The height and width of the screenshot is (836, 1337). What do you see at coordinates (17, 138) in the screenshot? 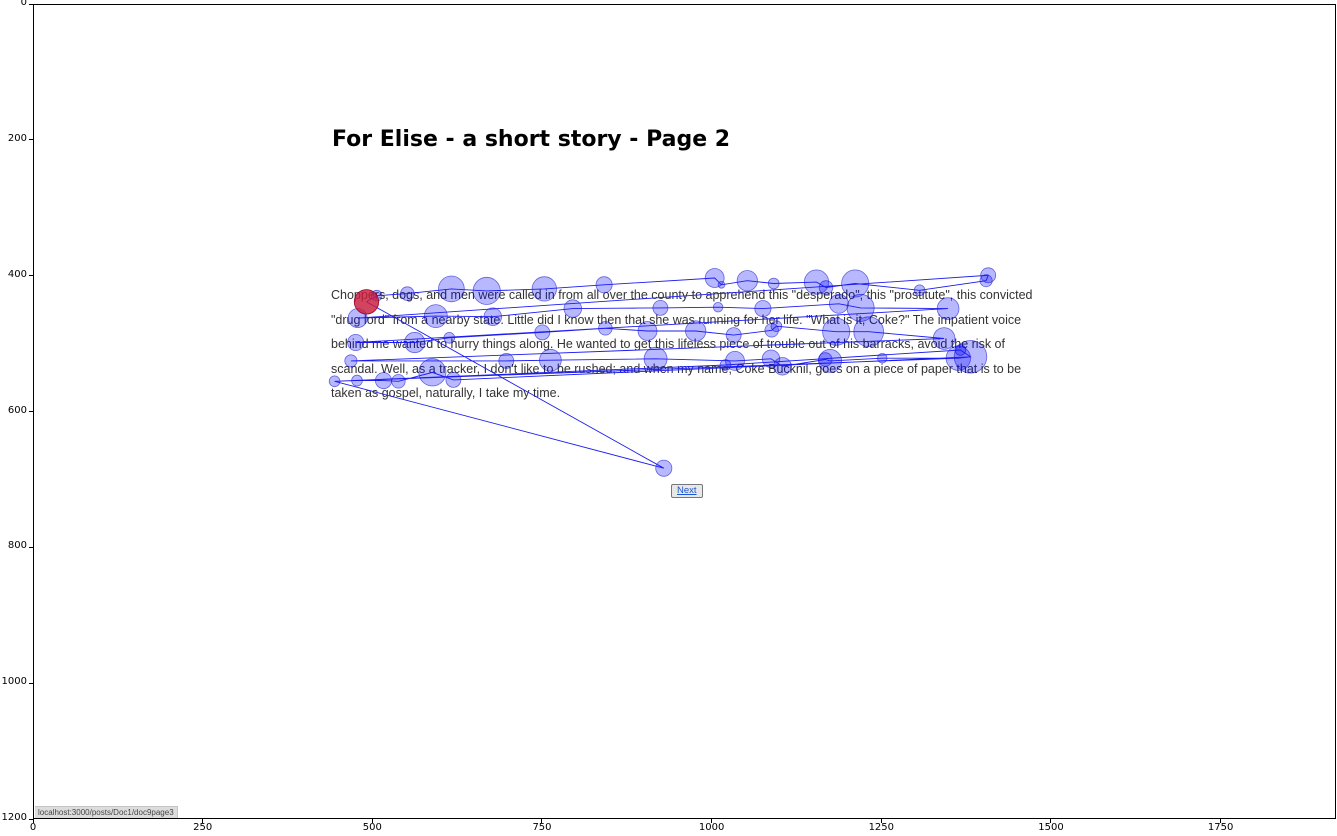
I see `y-tick-label: 200` at bounding box center [17, 138].